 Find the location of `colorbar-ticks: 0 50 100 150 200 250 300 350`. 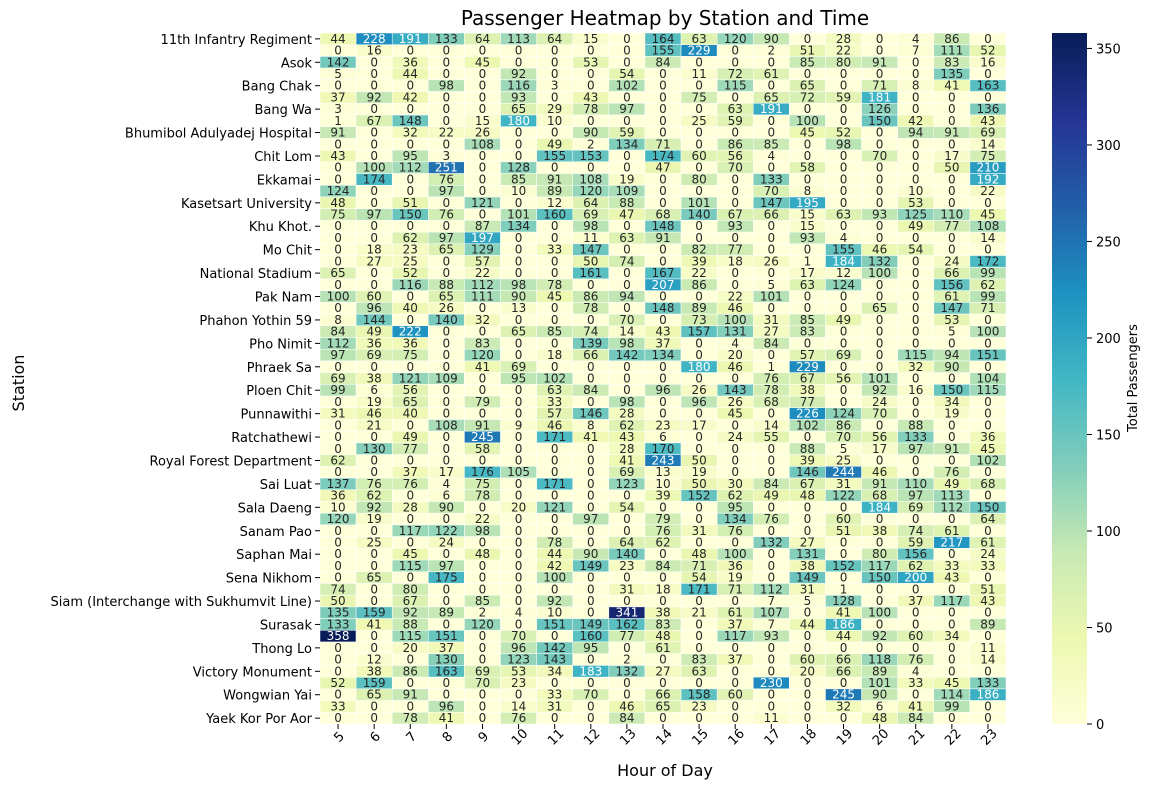

colorbar-ticks: 0 50 100 150 200 250 300 350 is located at coordinates (1104, 387).